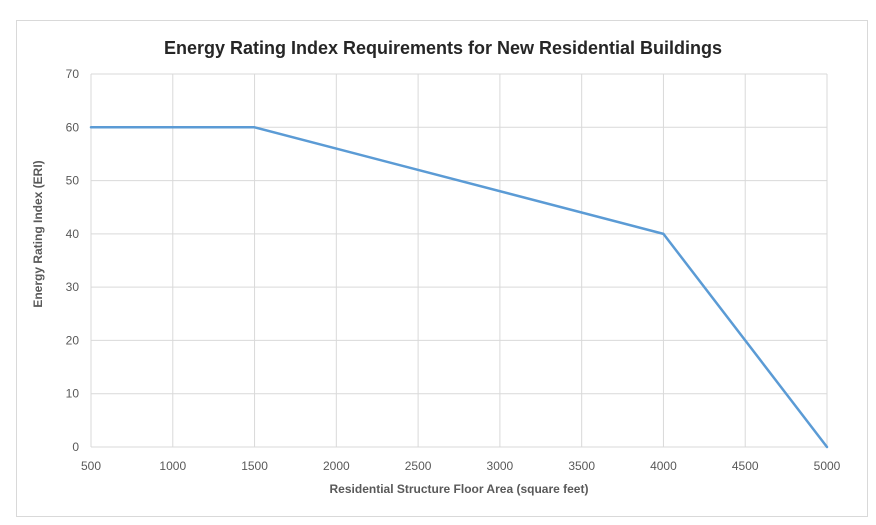  What do you see at coordinates (336, 466) in the screenshot?
I see `x-tick-label: 2000` at bounding box center [336, 466].